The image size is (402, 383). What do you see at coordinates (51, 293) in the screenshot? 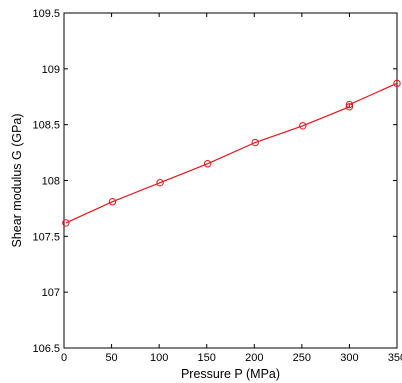
I see `y-tick-label: 107` at bounding box center [51, 293].